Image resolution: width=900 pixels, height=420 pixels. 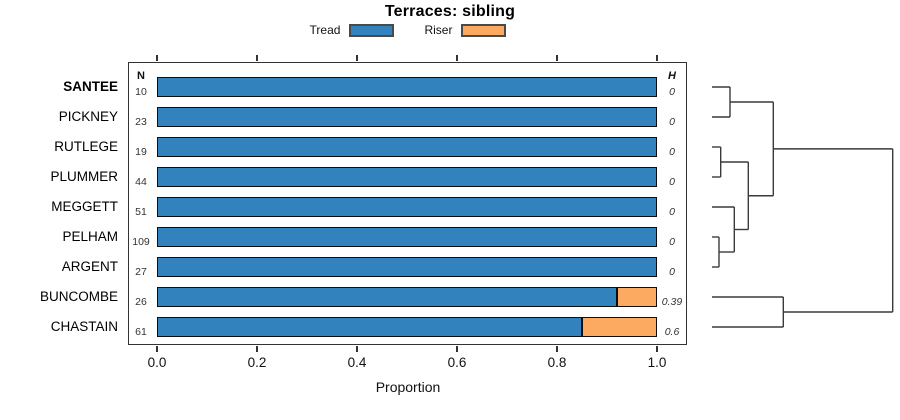 I want to click on n-value: 61, so click(x=141, y=332).